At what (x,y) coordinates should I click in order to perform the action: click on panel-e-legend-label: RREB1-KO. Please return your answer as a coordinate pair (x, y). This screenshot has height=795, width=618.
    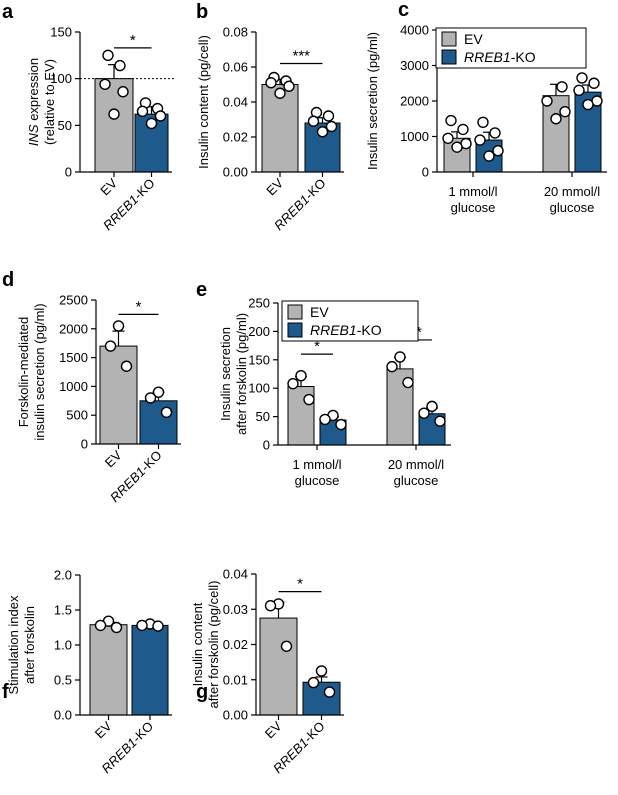
    Looking at the image, I should click on (346, 330).